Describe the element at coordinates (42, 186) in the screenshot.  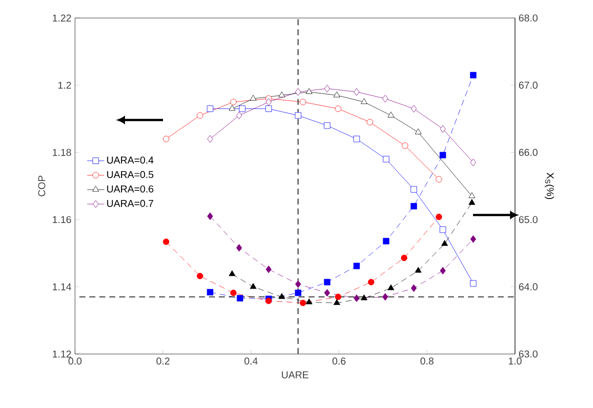
I see `y-axis-title: COP` at that location.